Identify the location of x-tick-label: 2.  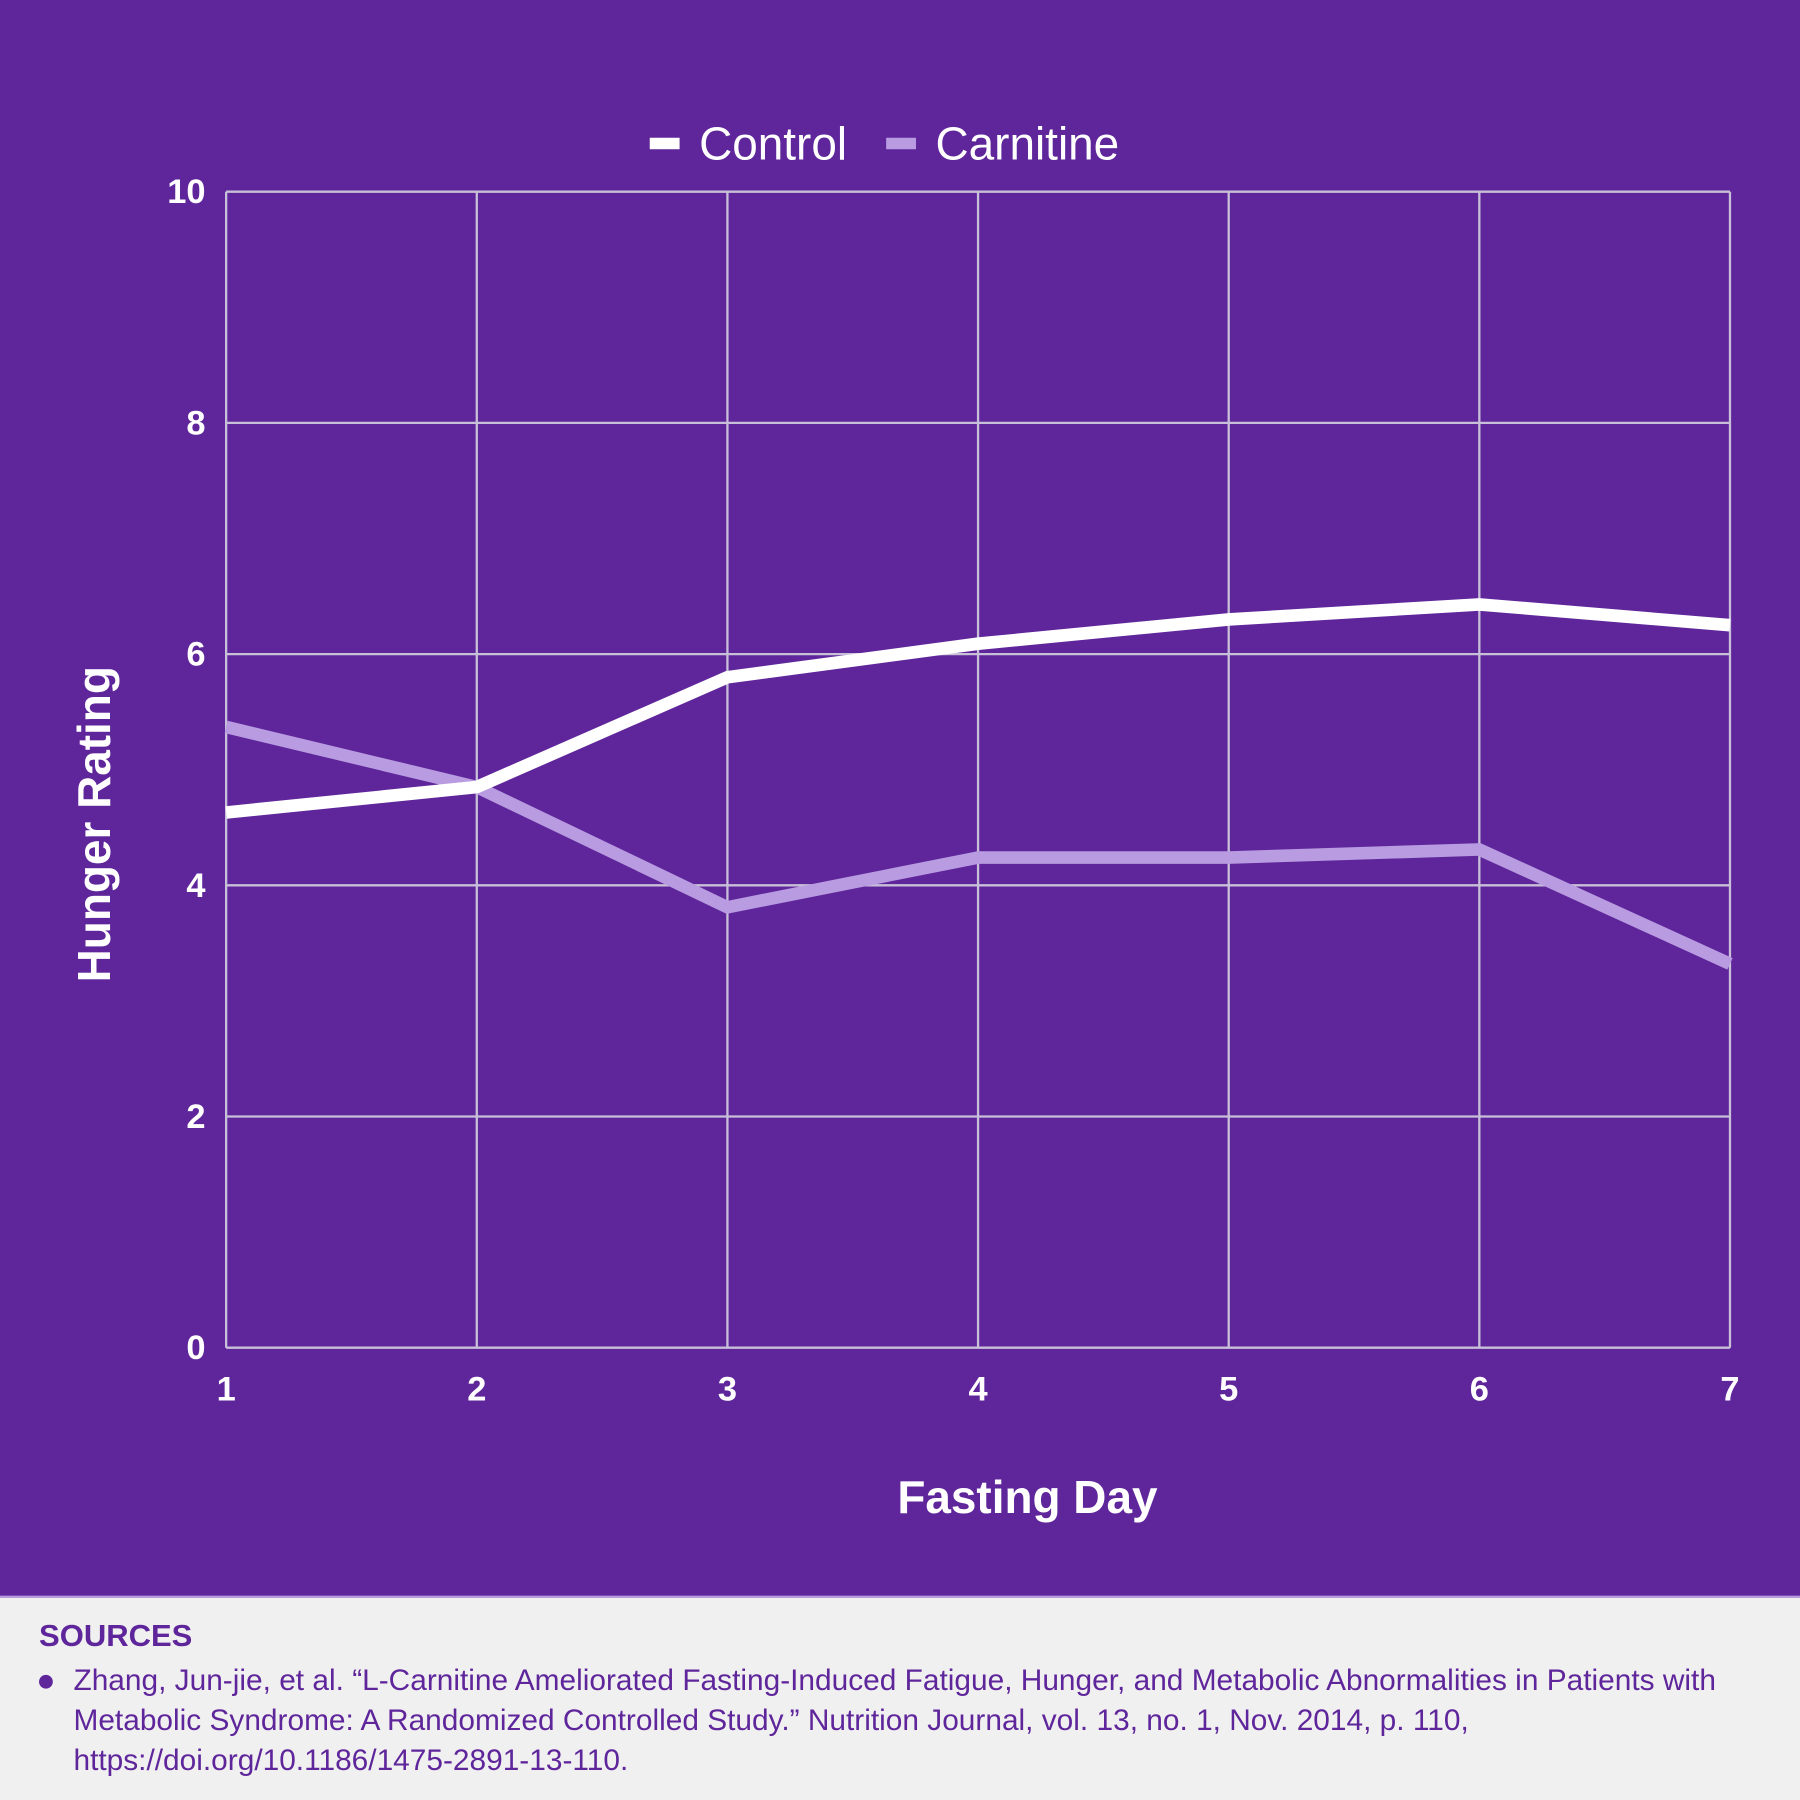
(476, 1390).